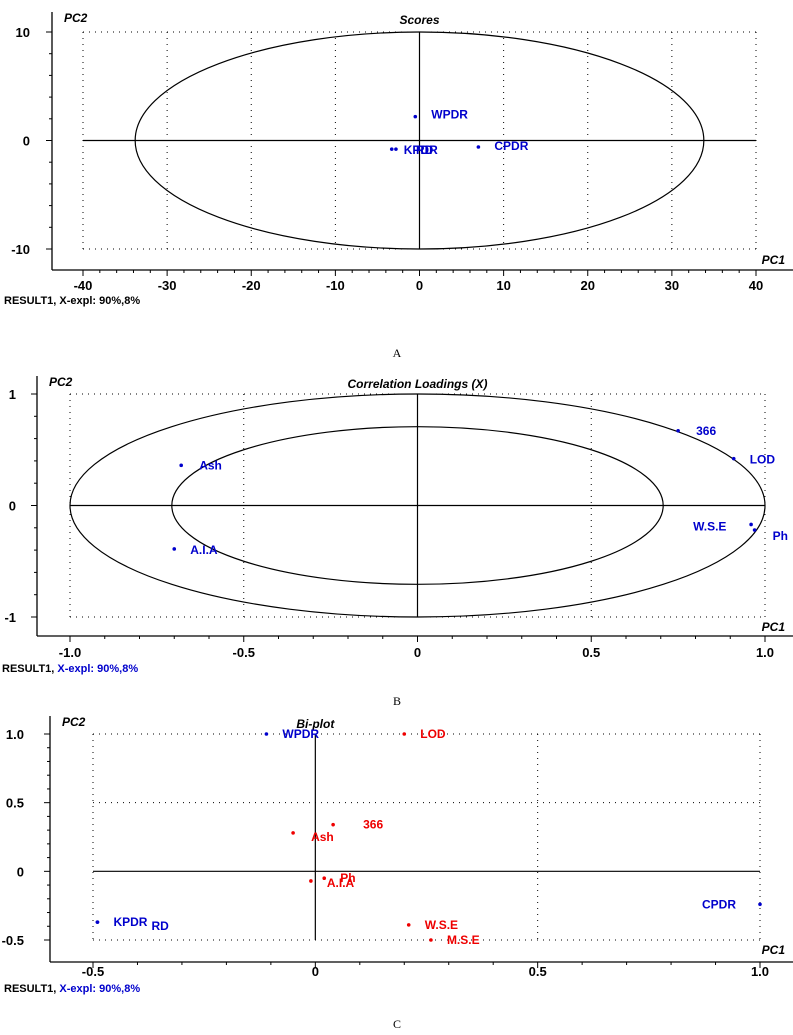 This screenshot has height=1035, width=793. I want to click on chart-title: Correlation Loadings (X), so click(417, 384).